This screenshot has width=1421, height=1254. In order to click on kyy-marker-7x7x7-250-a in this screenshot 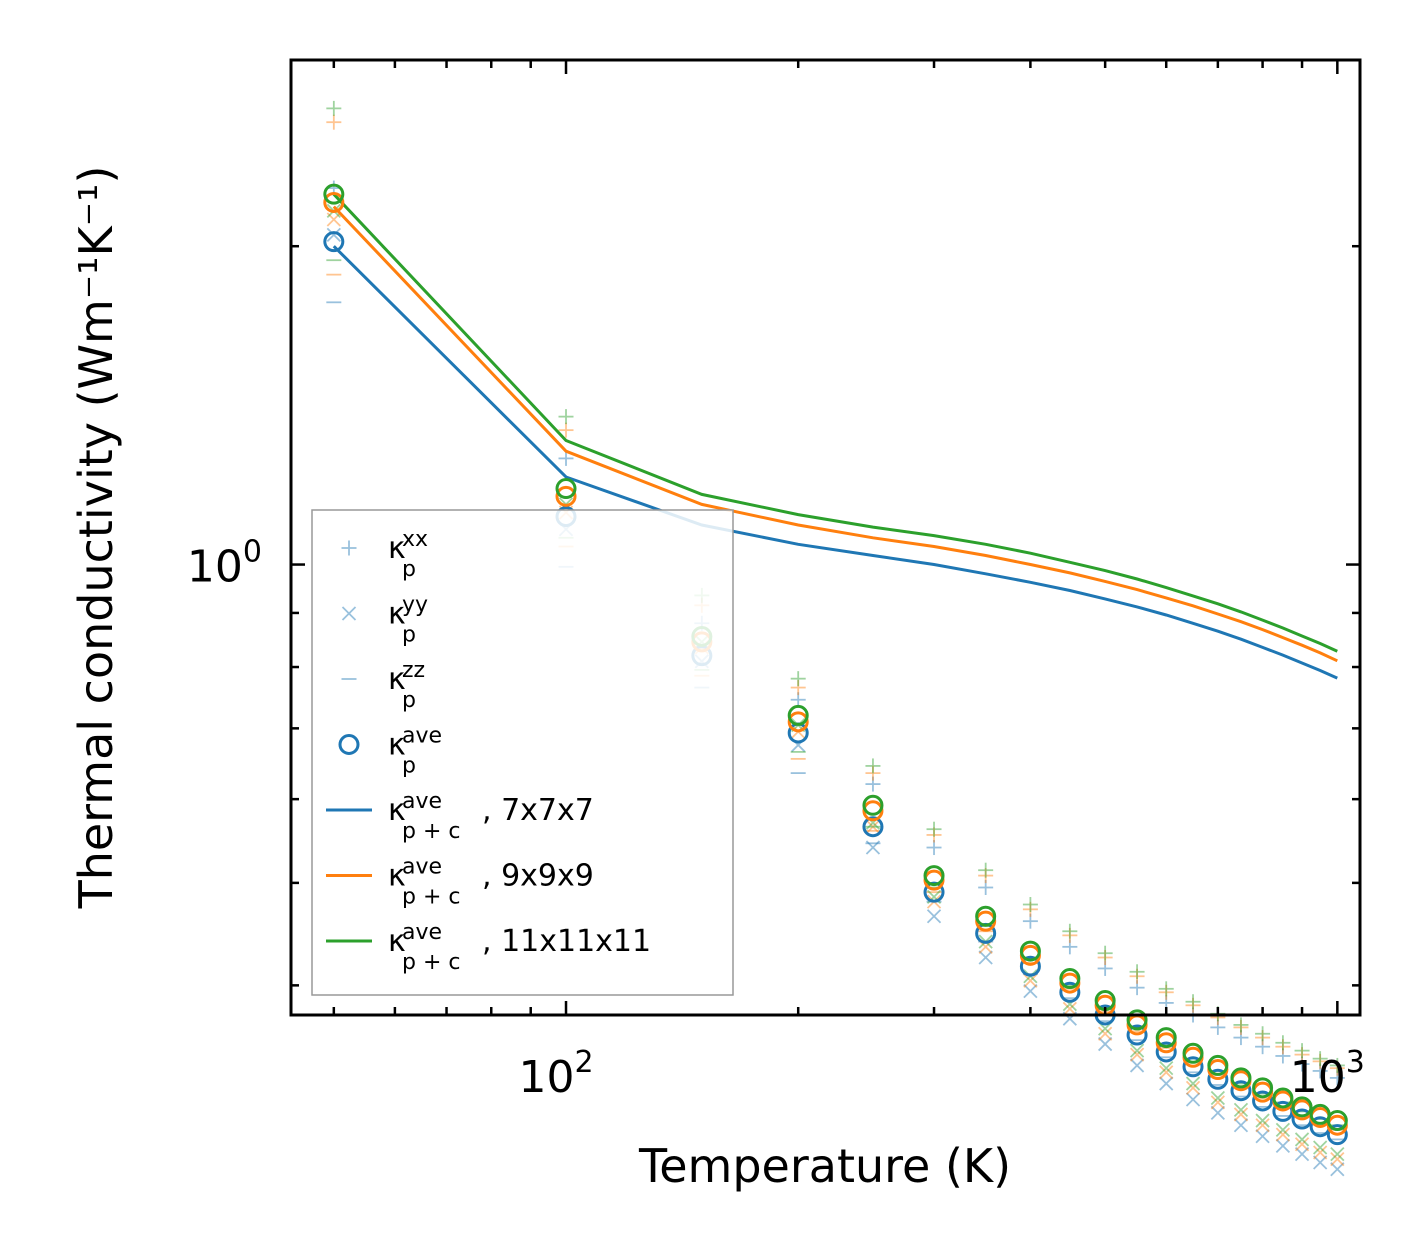, I will do `click(873, 847)`.